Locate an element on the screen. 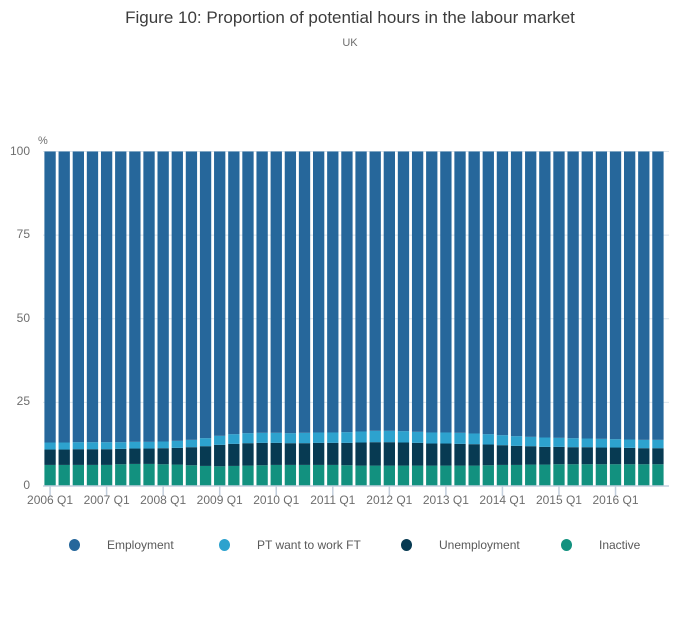 The image size is (700, 635). bar-segment-2013-q1-inactive is located at coordinates (446, 475).